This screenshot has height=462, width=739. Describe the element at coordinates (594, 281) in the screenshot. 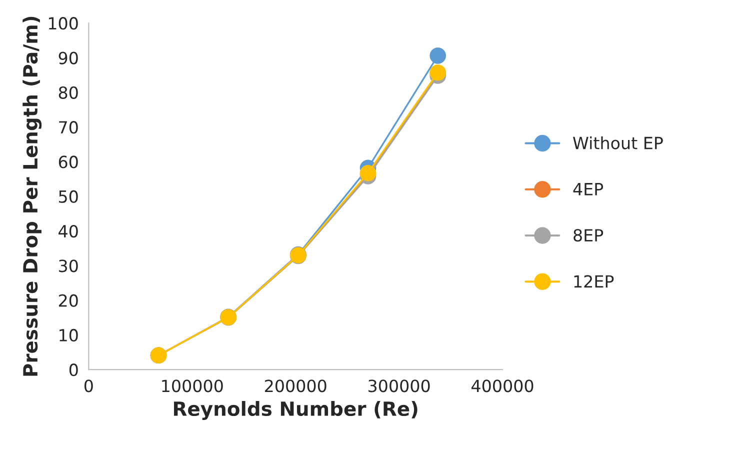

I see `legend-label: 12EP` at that location.